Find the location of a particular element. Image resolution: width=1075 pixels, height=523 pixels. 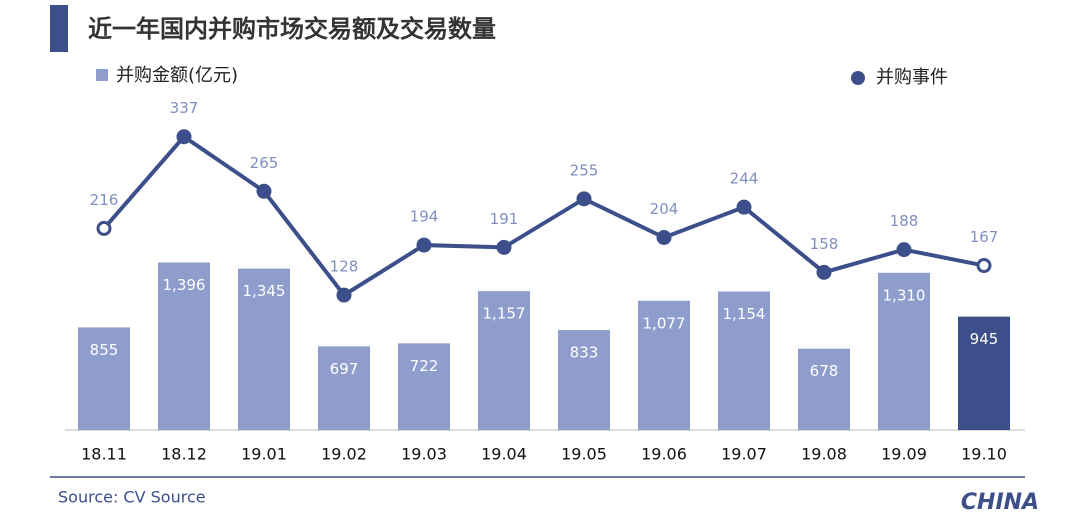

point-label: 204 is located at coordinates (664, 209).